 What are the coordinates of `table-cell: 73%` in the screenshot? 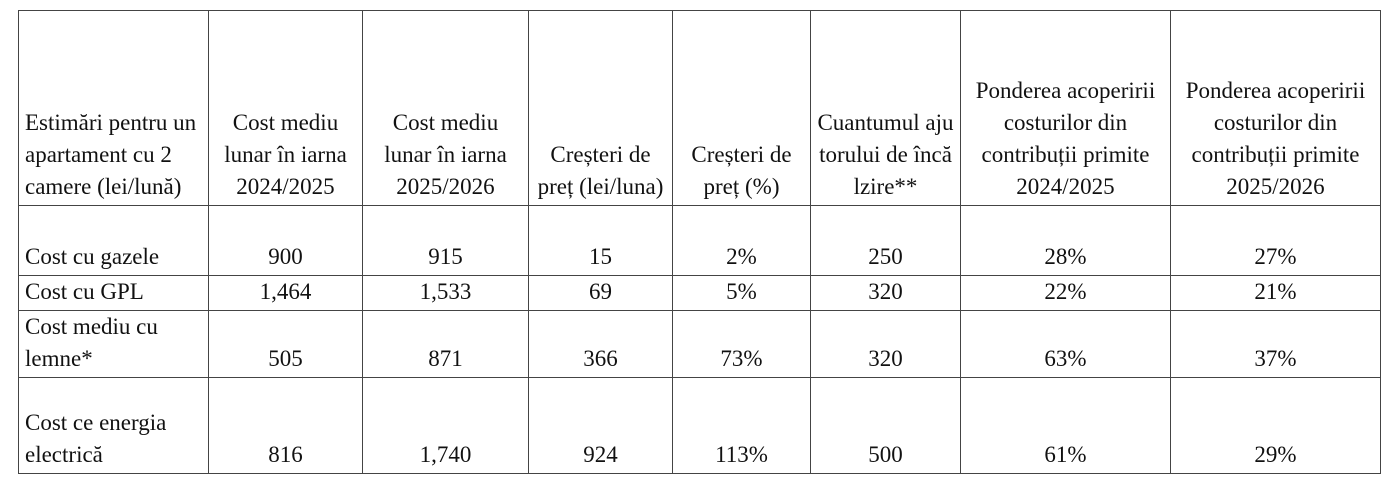 It's located at (741, 344).